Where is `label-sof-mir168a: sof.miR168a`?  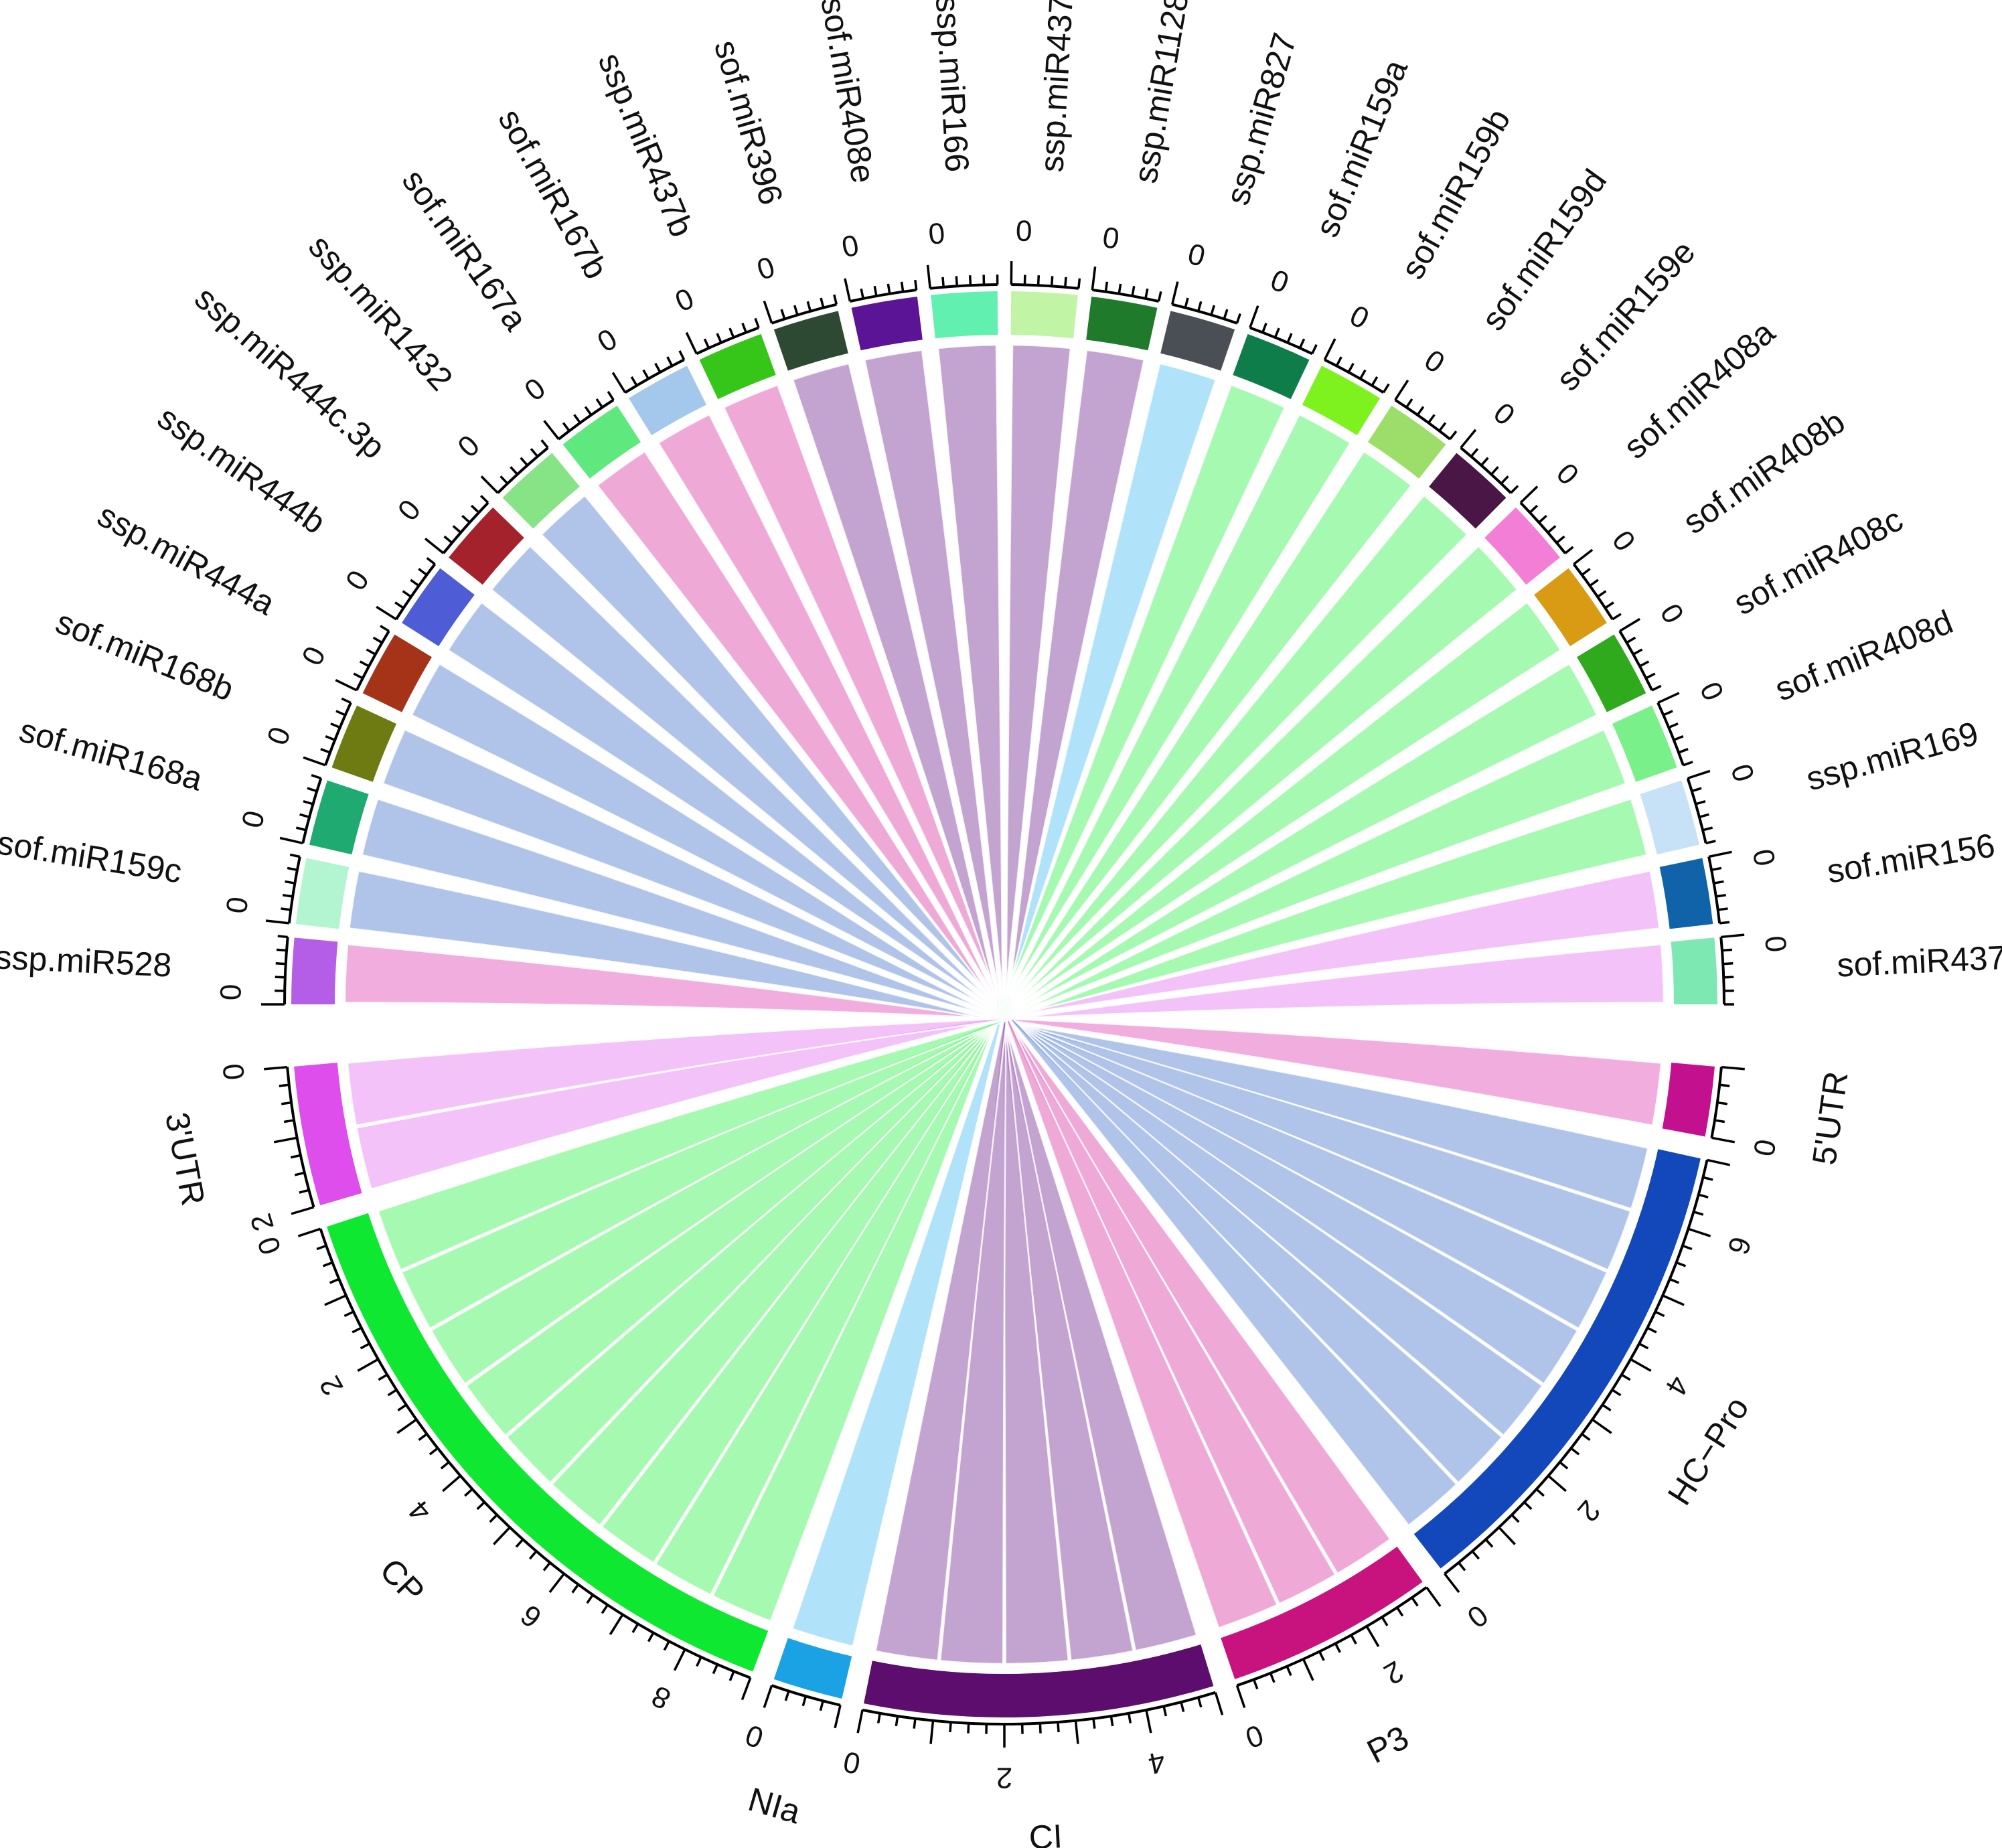
label-sof-mir168a: sof.miR168a is located at coordinates (111, 754).